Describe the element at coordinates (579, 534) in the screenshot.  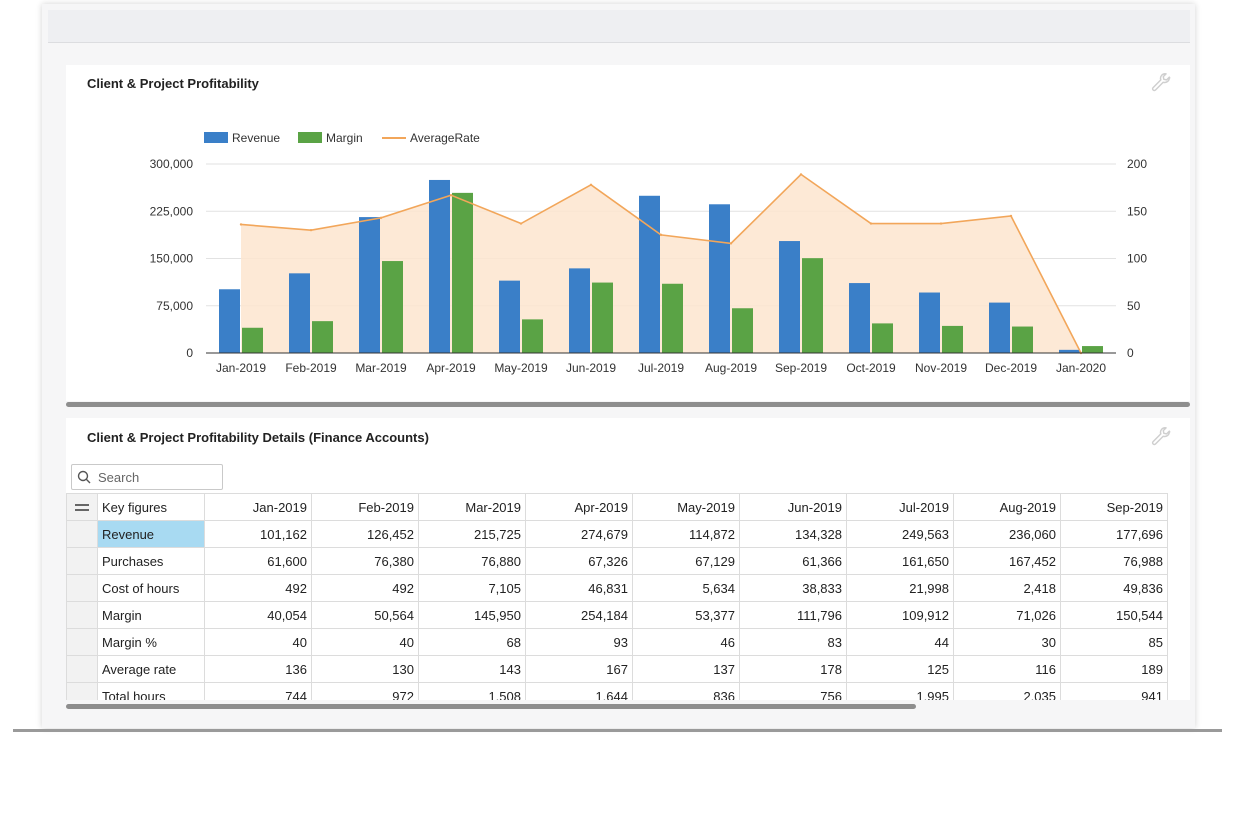
I see `table-cell: 274,679` at that location.